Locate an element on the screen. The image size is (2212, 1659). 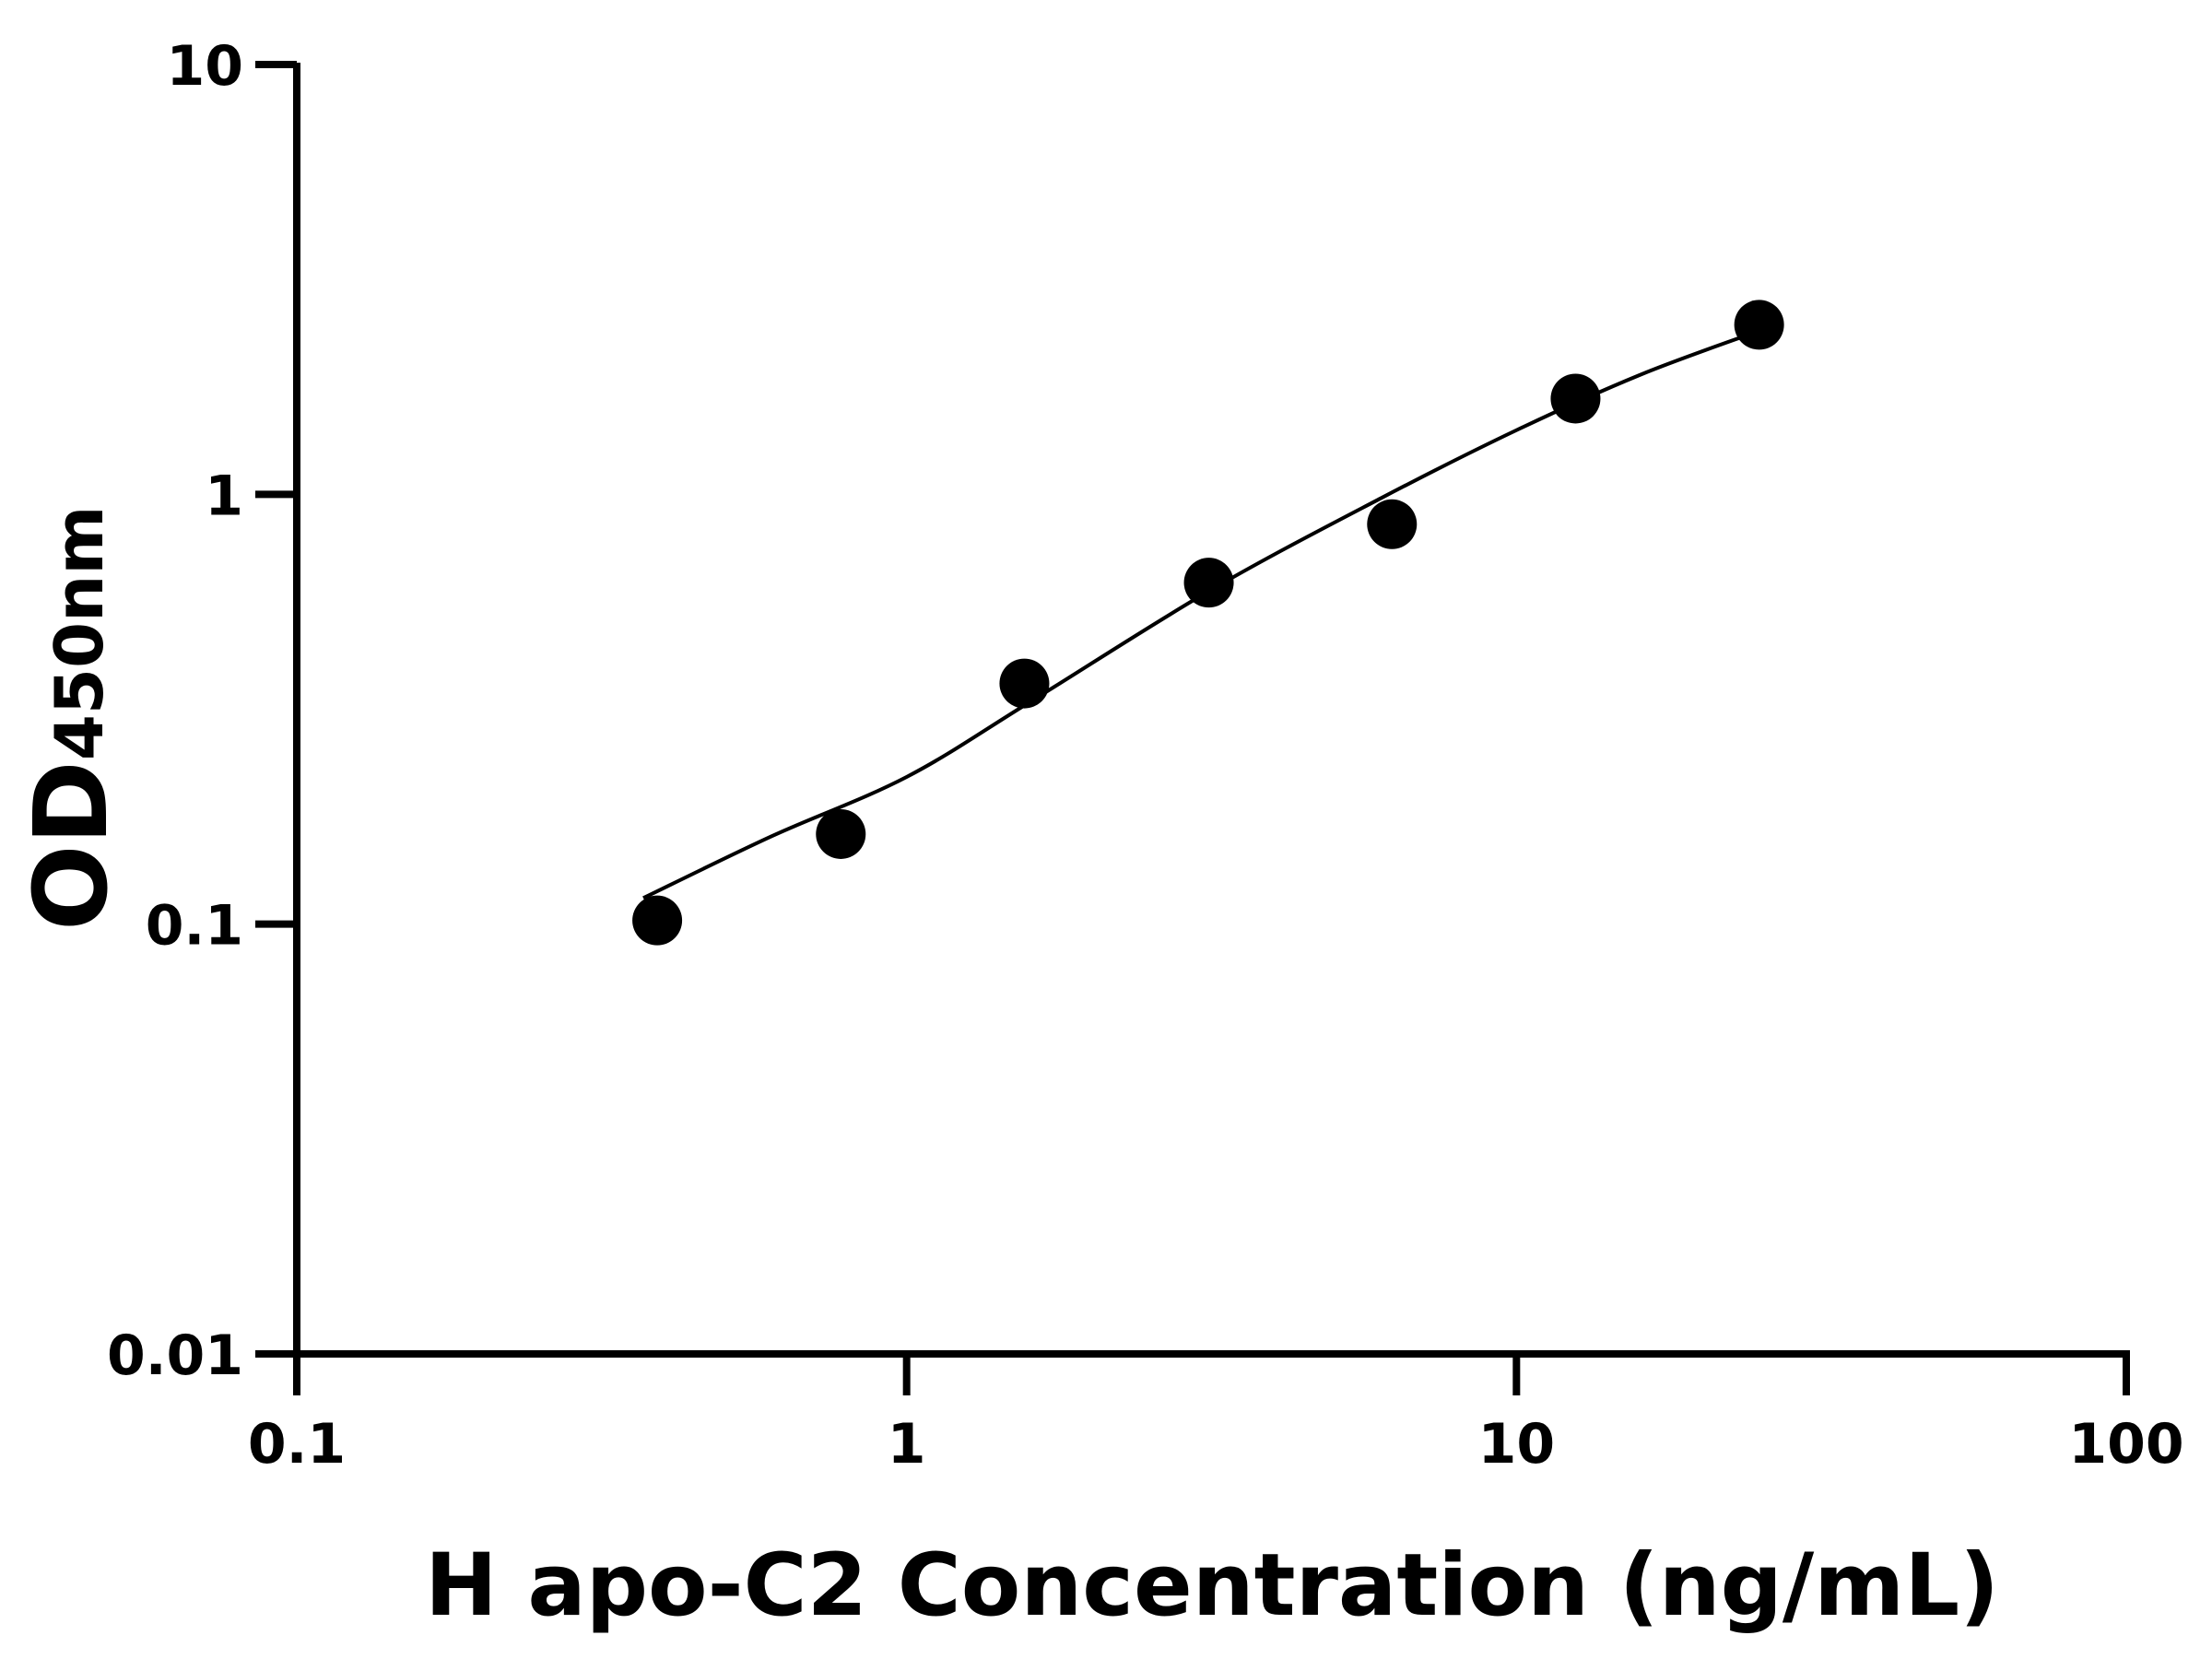
y-axis-label-sub: 450nm is located at coordinates (79, 633).